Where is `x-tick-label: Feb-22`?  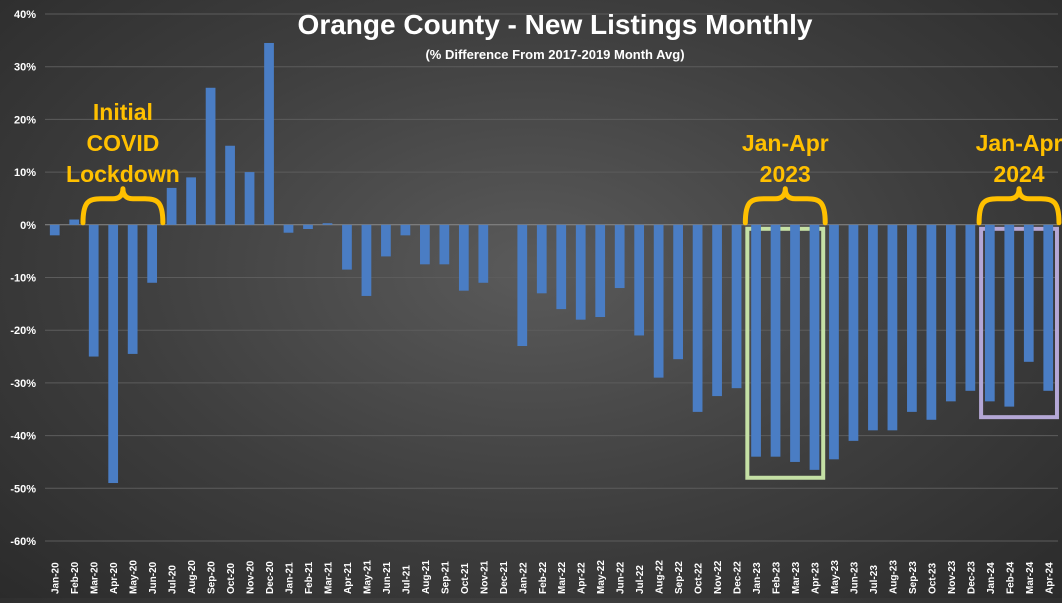
x-tick-label: Feb-22 is located at coordinates (543, 577).